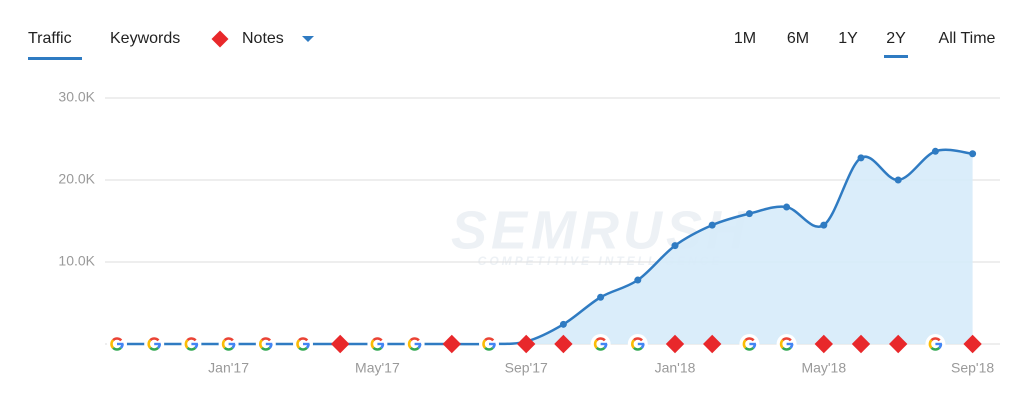  What do you see at coordinates (76, 261) in the screenshot?
I see `y-tick-label: 10.0K` at bounding box center [76, 261].